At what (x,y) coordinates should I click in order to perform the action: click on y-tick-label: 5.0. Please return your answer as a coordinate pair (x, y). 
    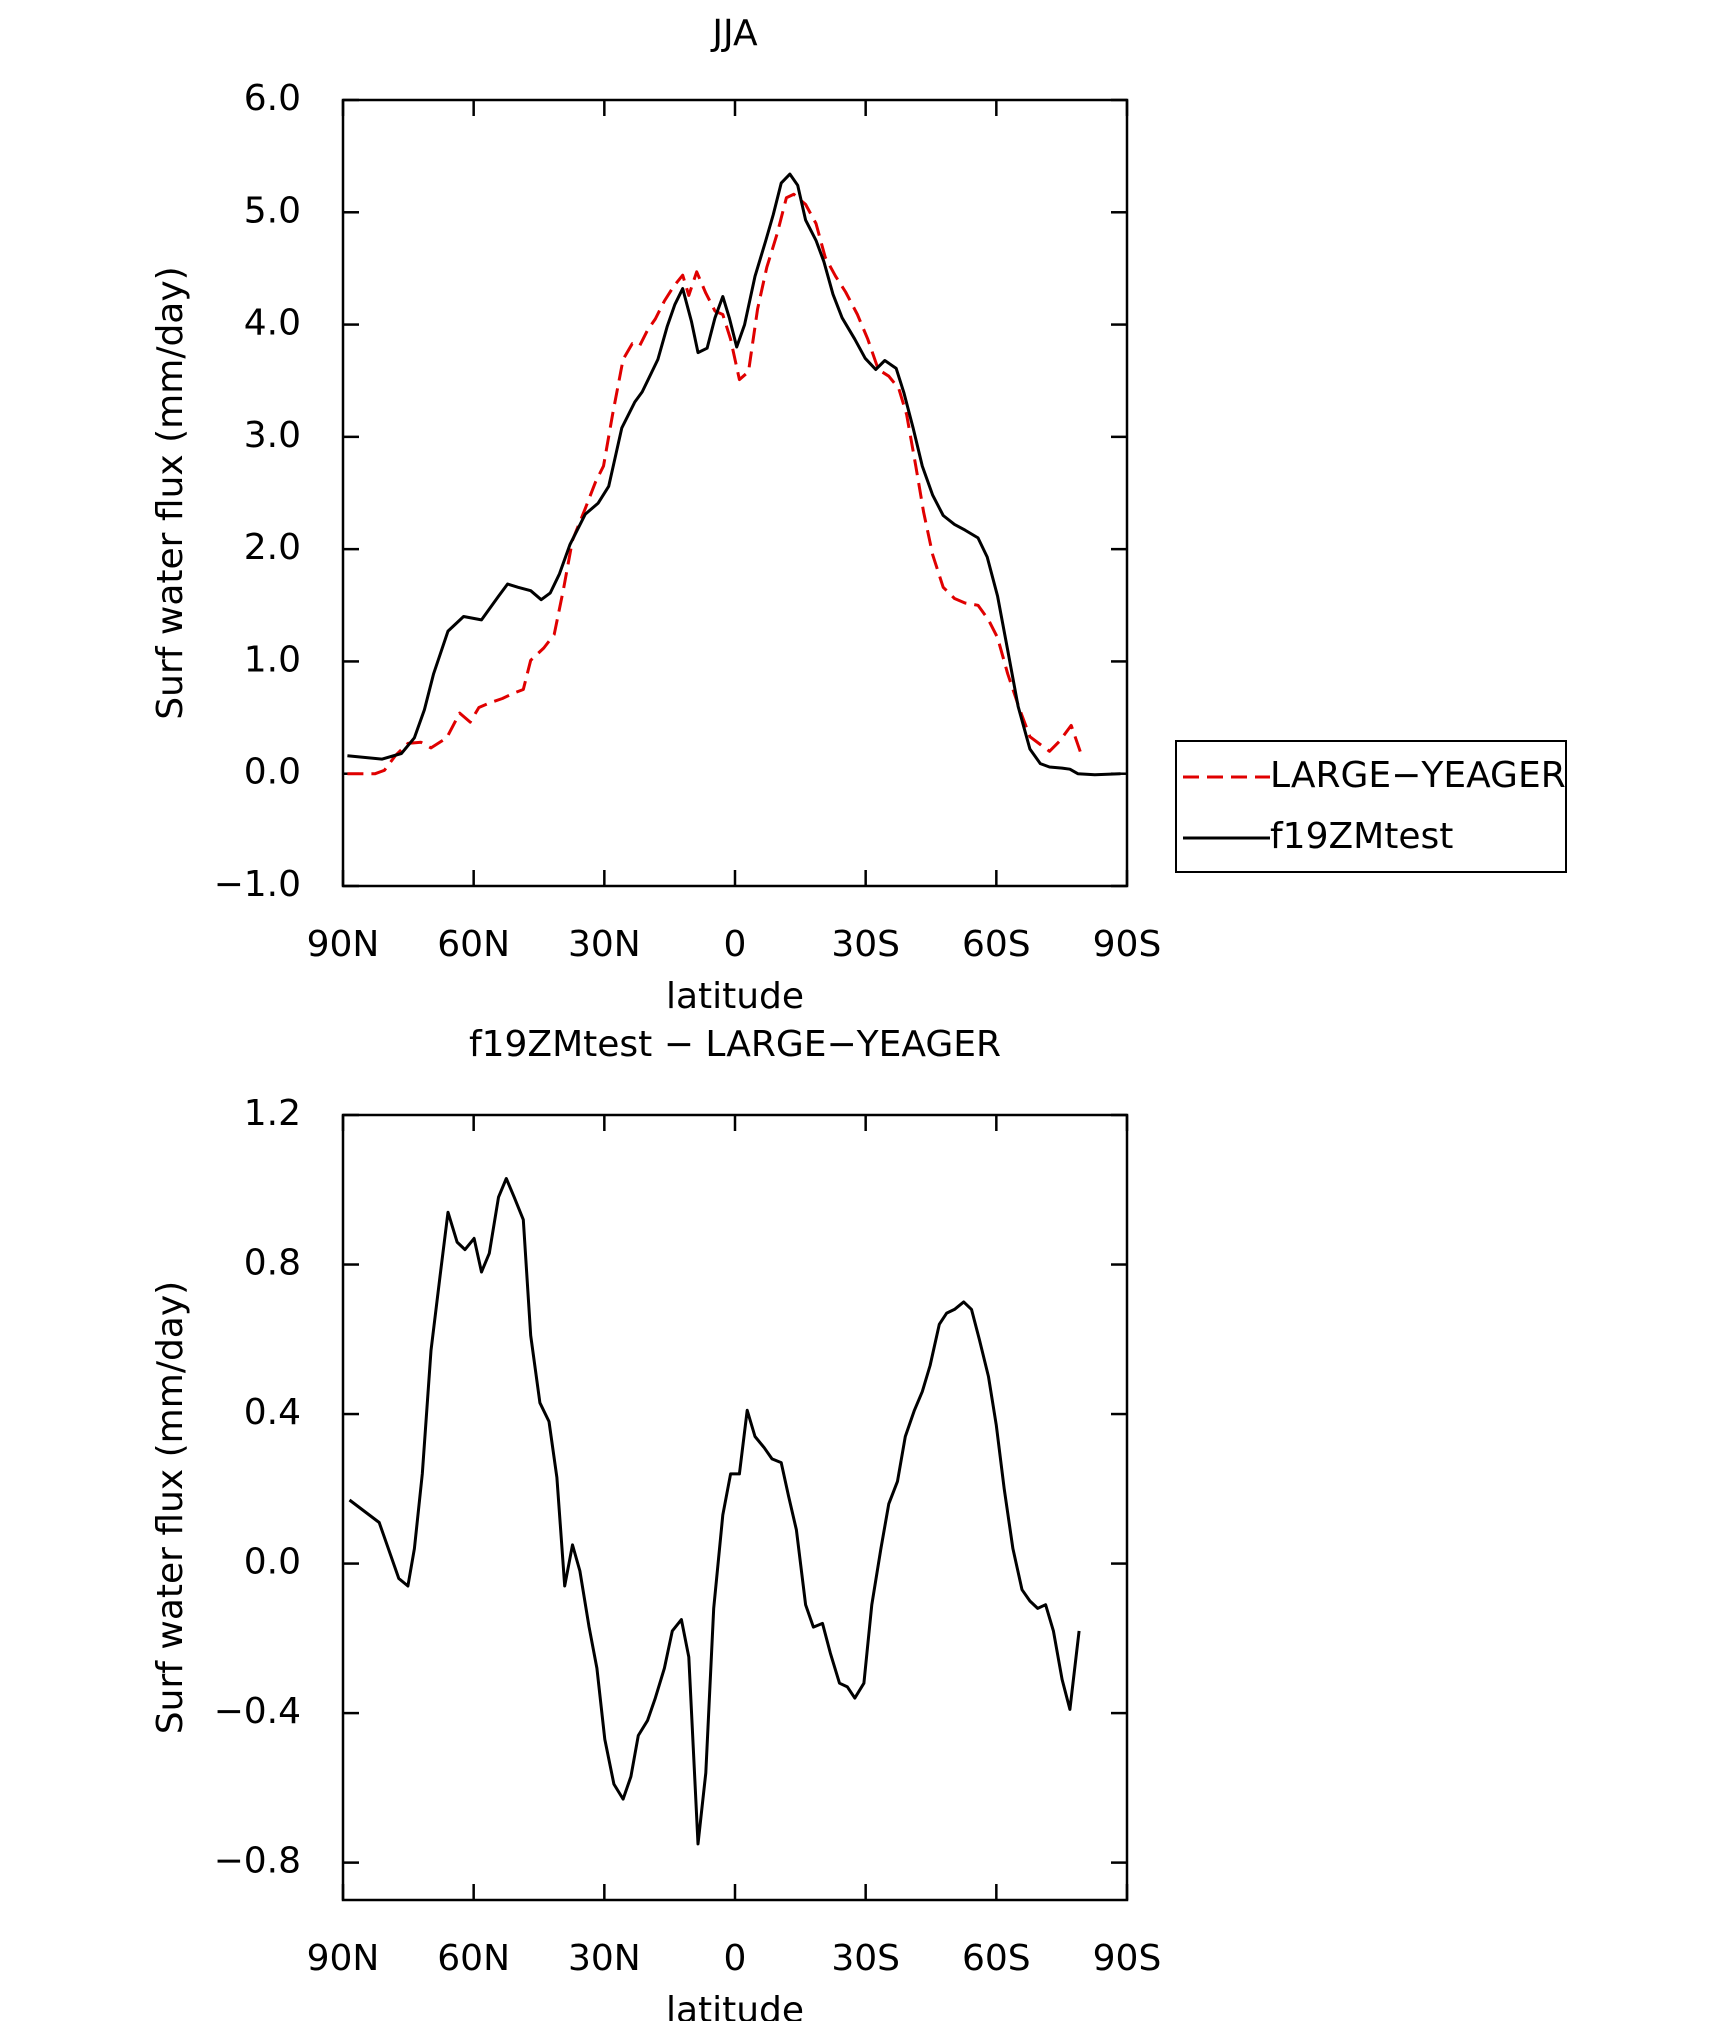
    Looking at the image, I should click on (272, 210).